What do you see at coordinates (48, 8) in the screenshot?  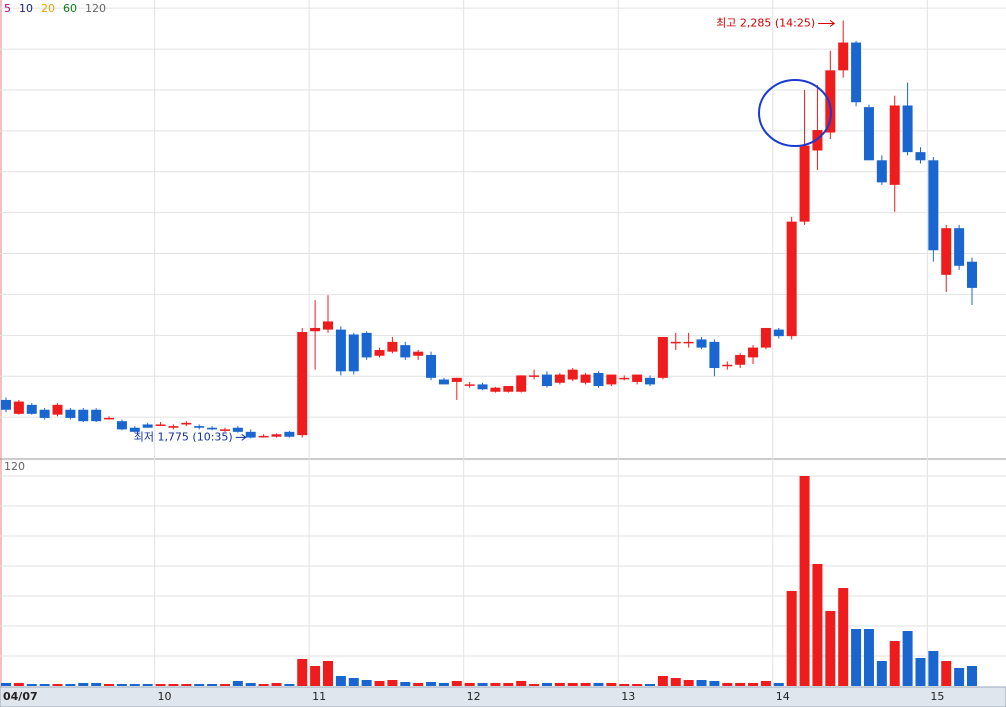 I see `legend-label: 20` at bounding box center [48, 8].